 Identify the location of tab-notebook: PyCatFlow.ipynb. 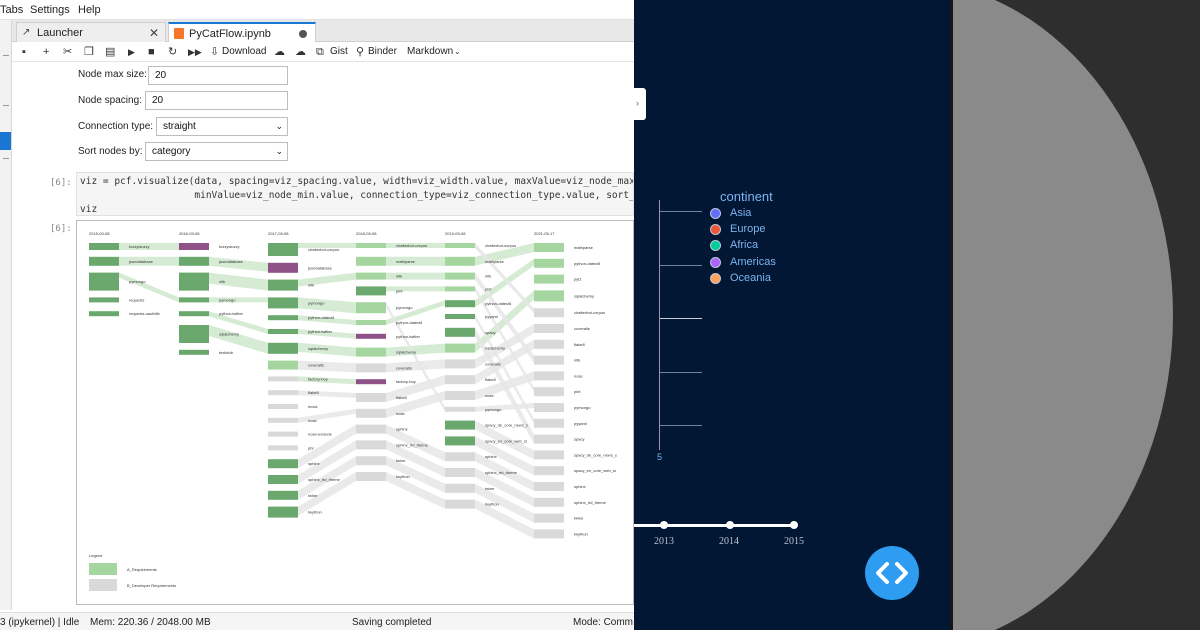
(242, 32).